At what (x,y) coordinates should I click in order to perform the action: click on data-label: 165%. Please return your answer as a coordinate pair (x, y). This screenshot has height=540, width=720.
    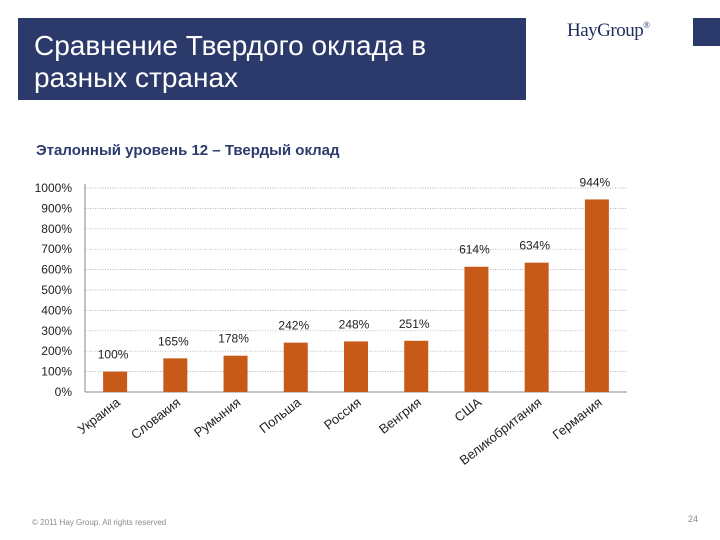
    Looking at the image, I should click on (173, 341).